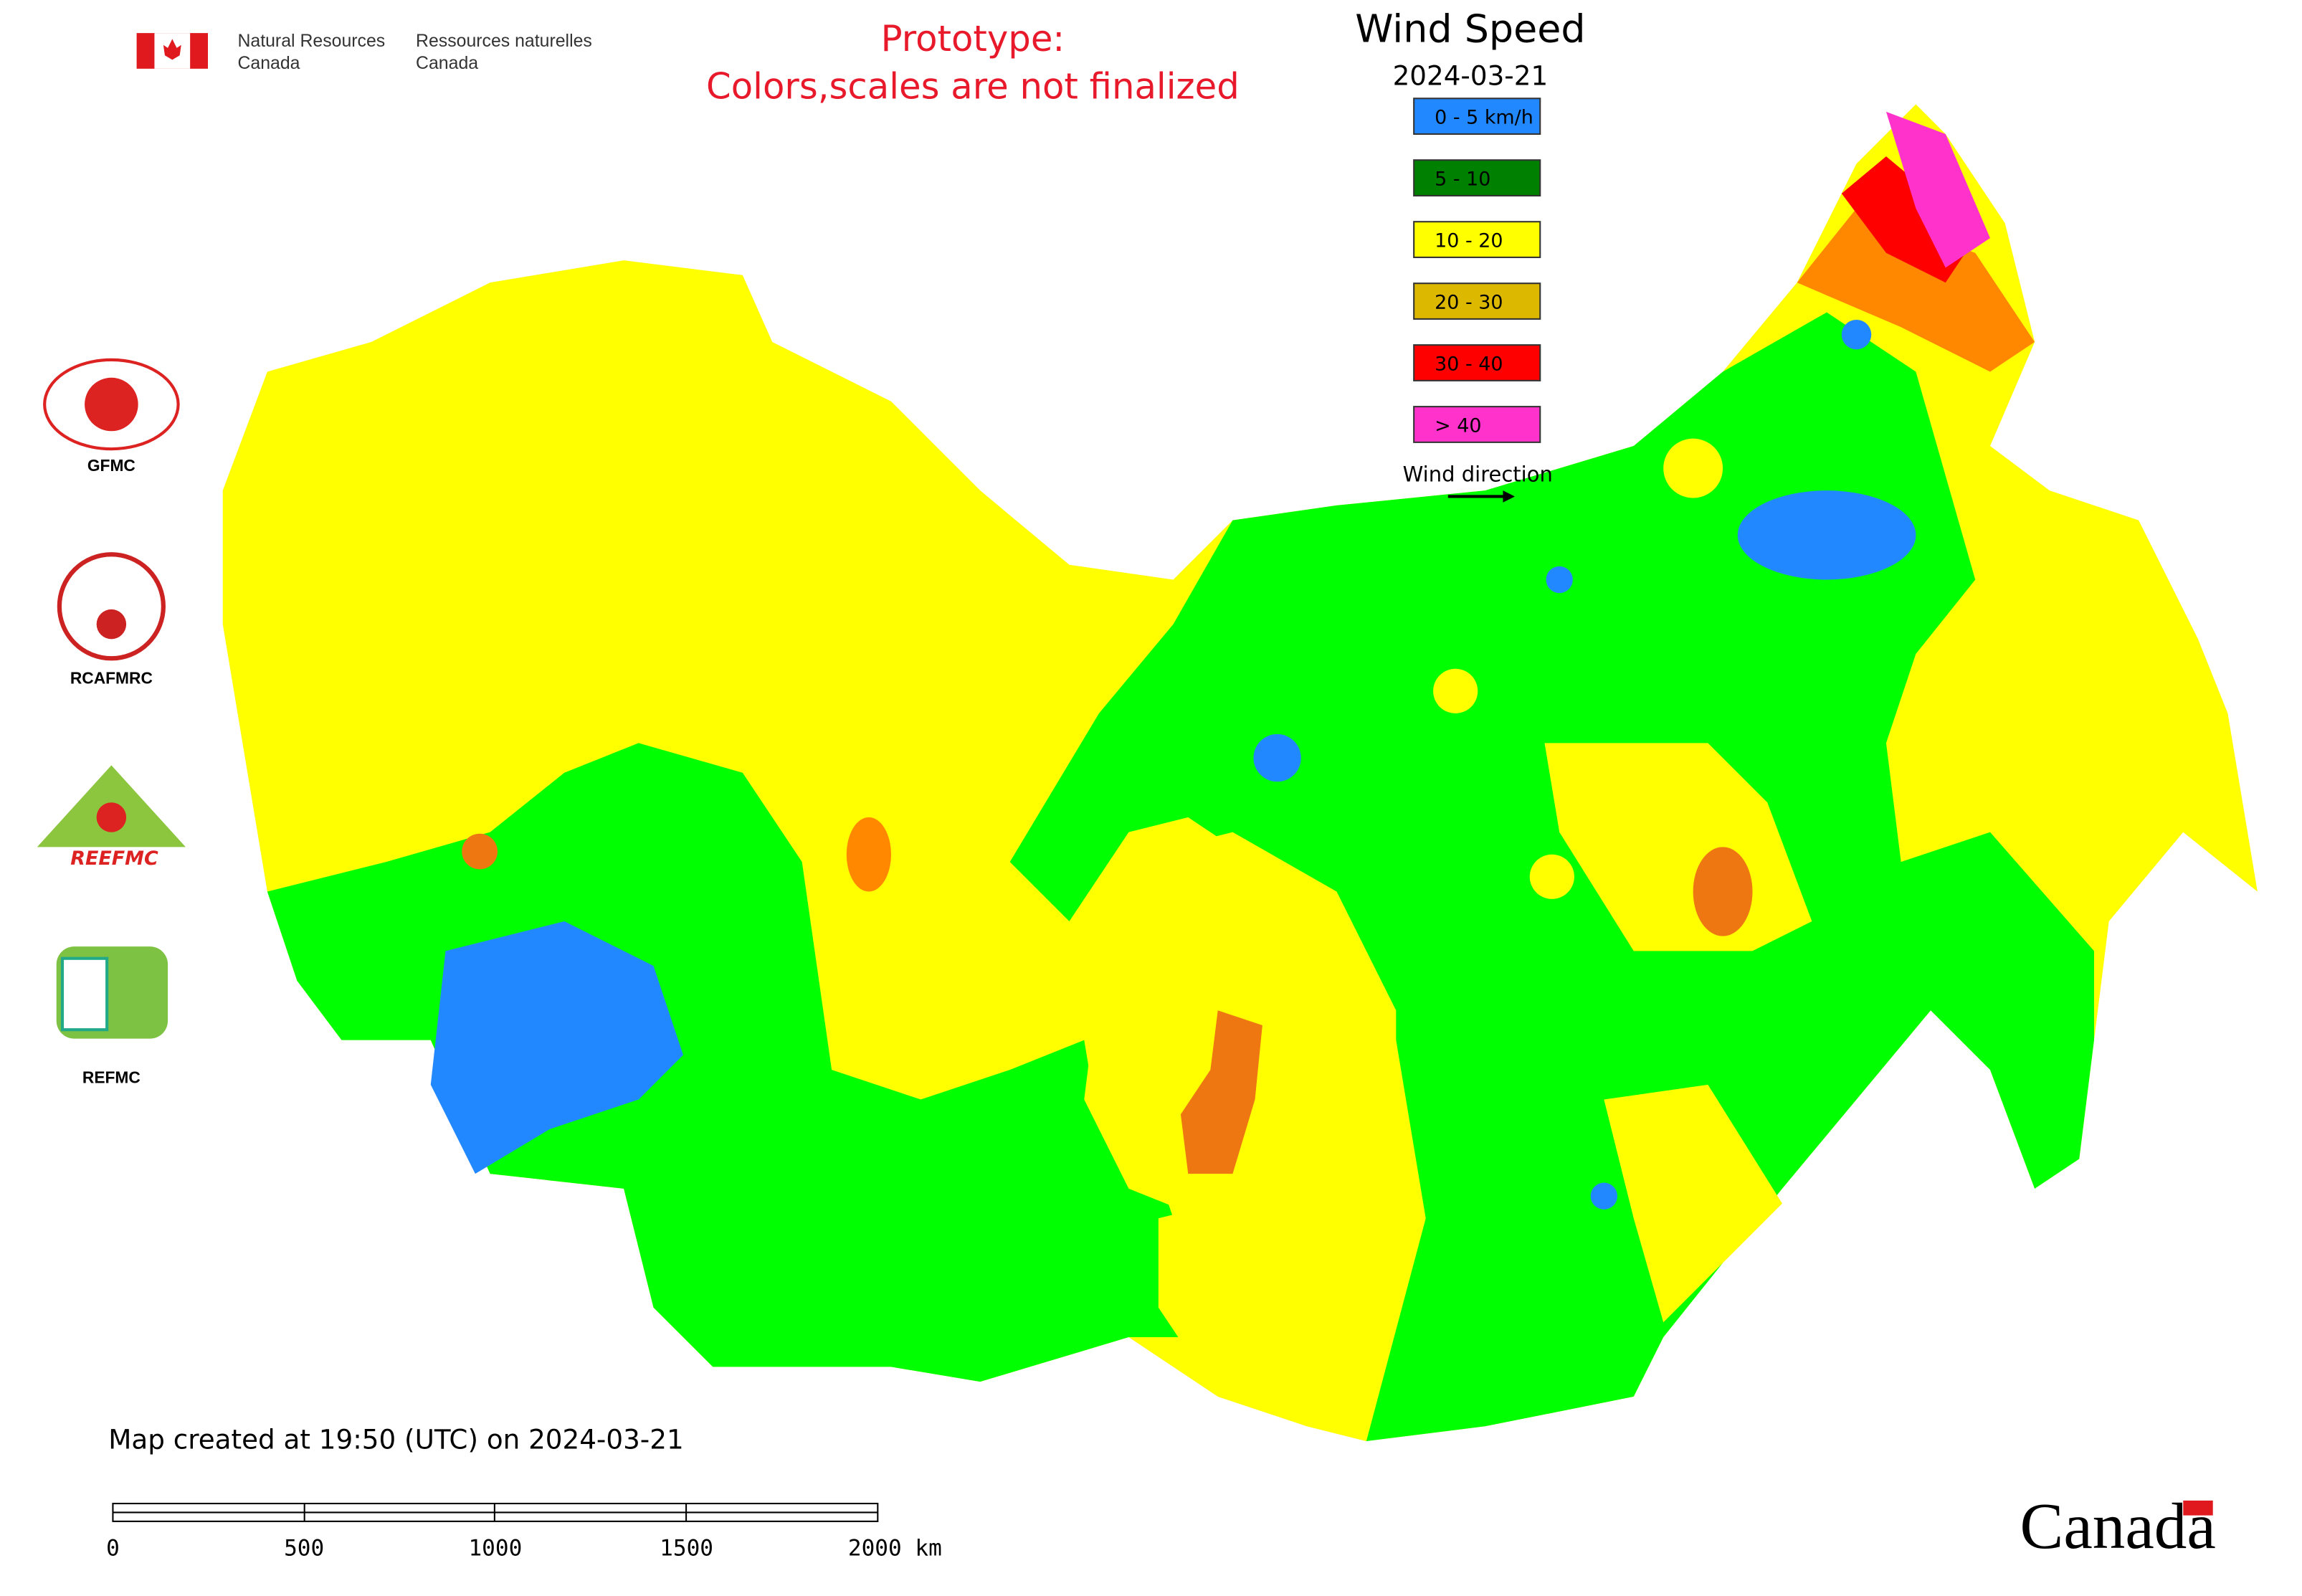 This screenshot has width=2302, height=1596. I want to click on logo-label: RCAFMRC, so click(112, 677).